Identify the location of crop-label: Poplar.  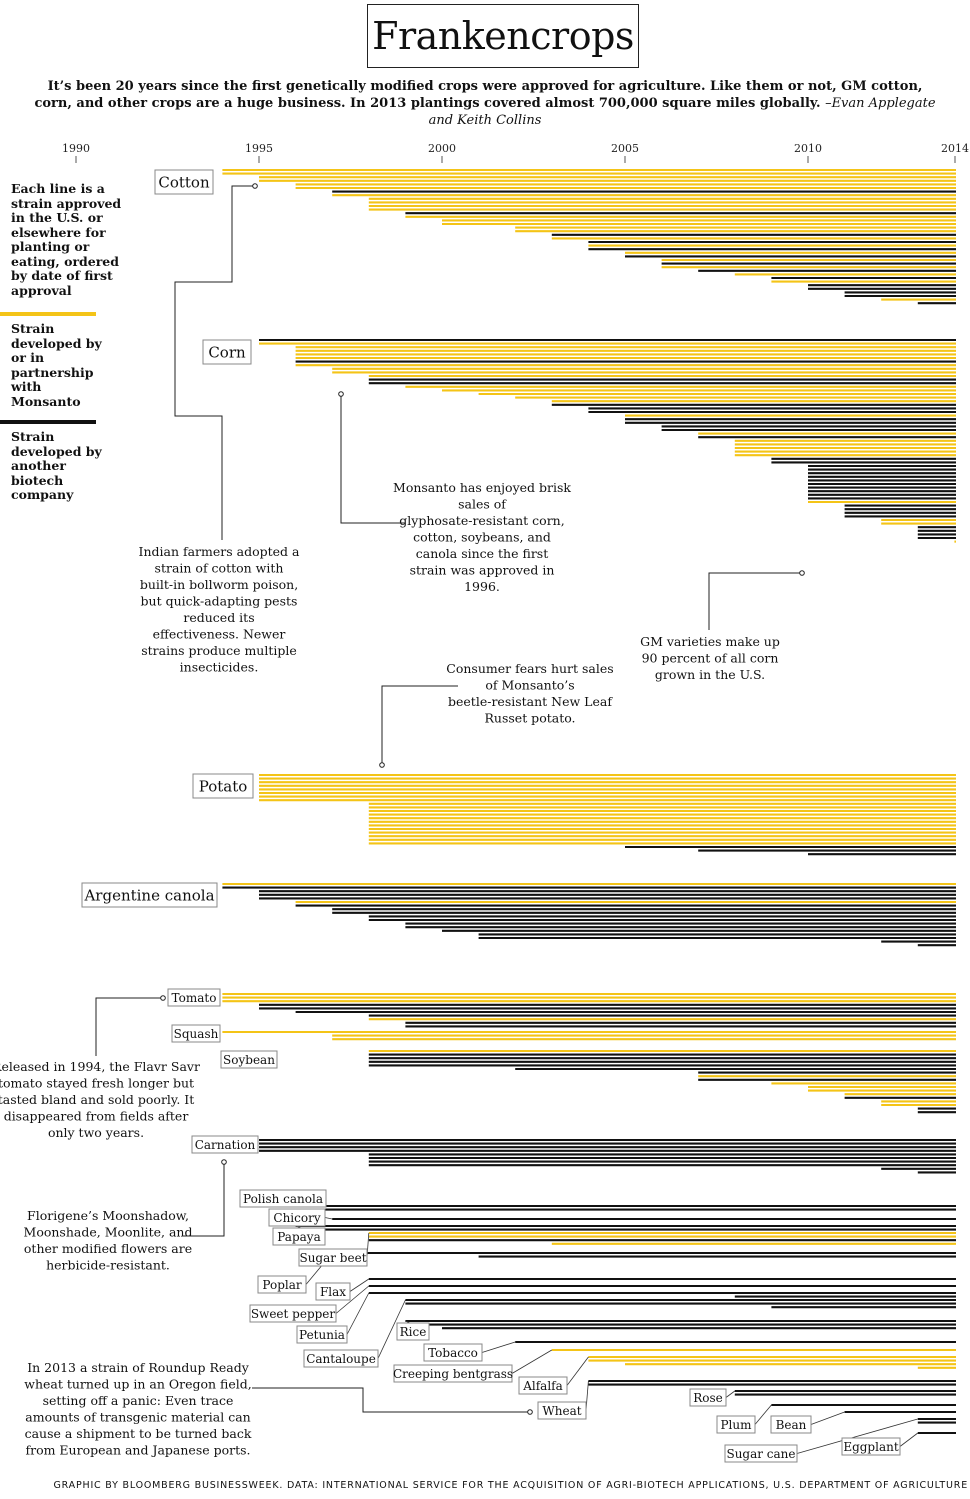
(282, 1284).